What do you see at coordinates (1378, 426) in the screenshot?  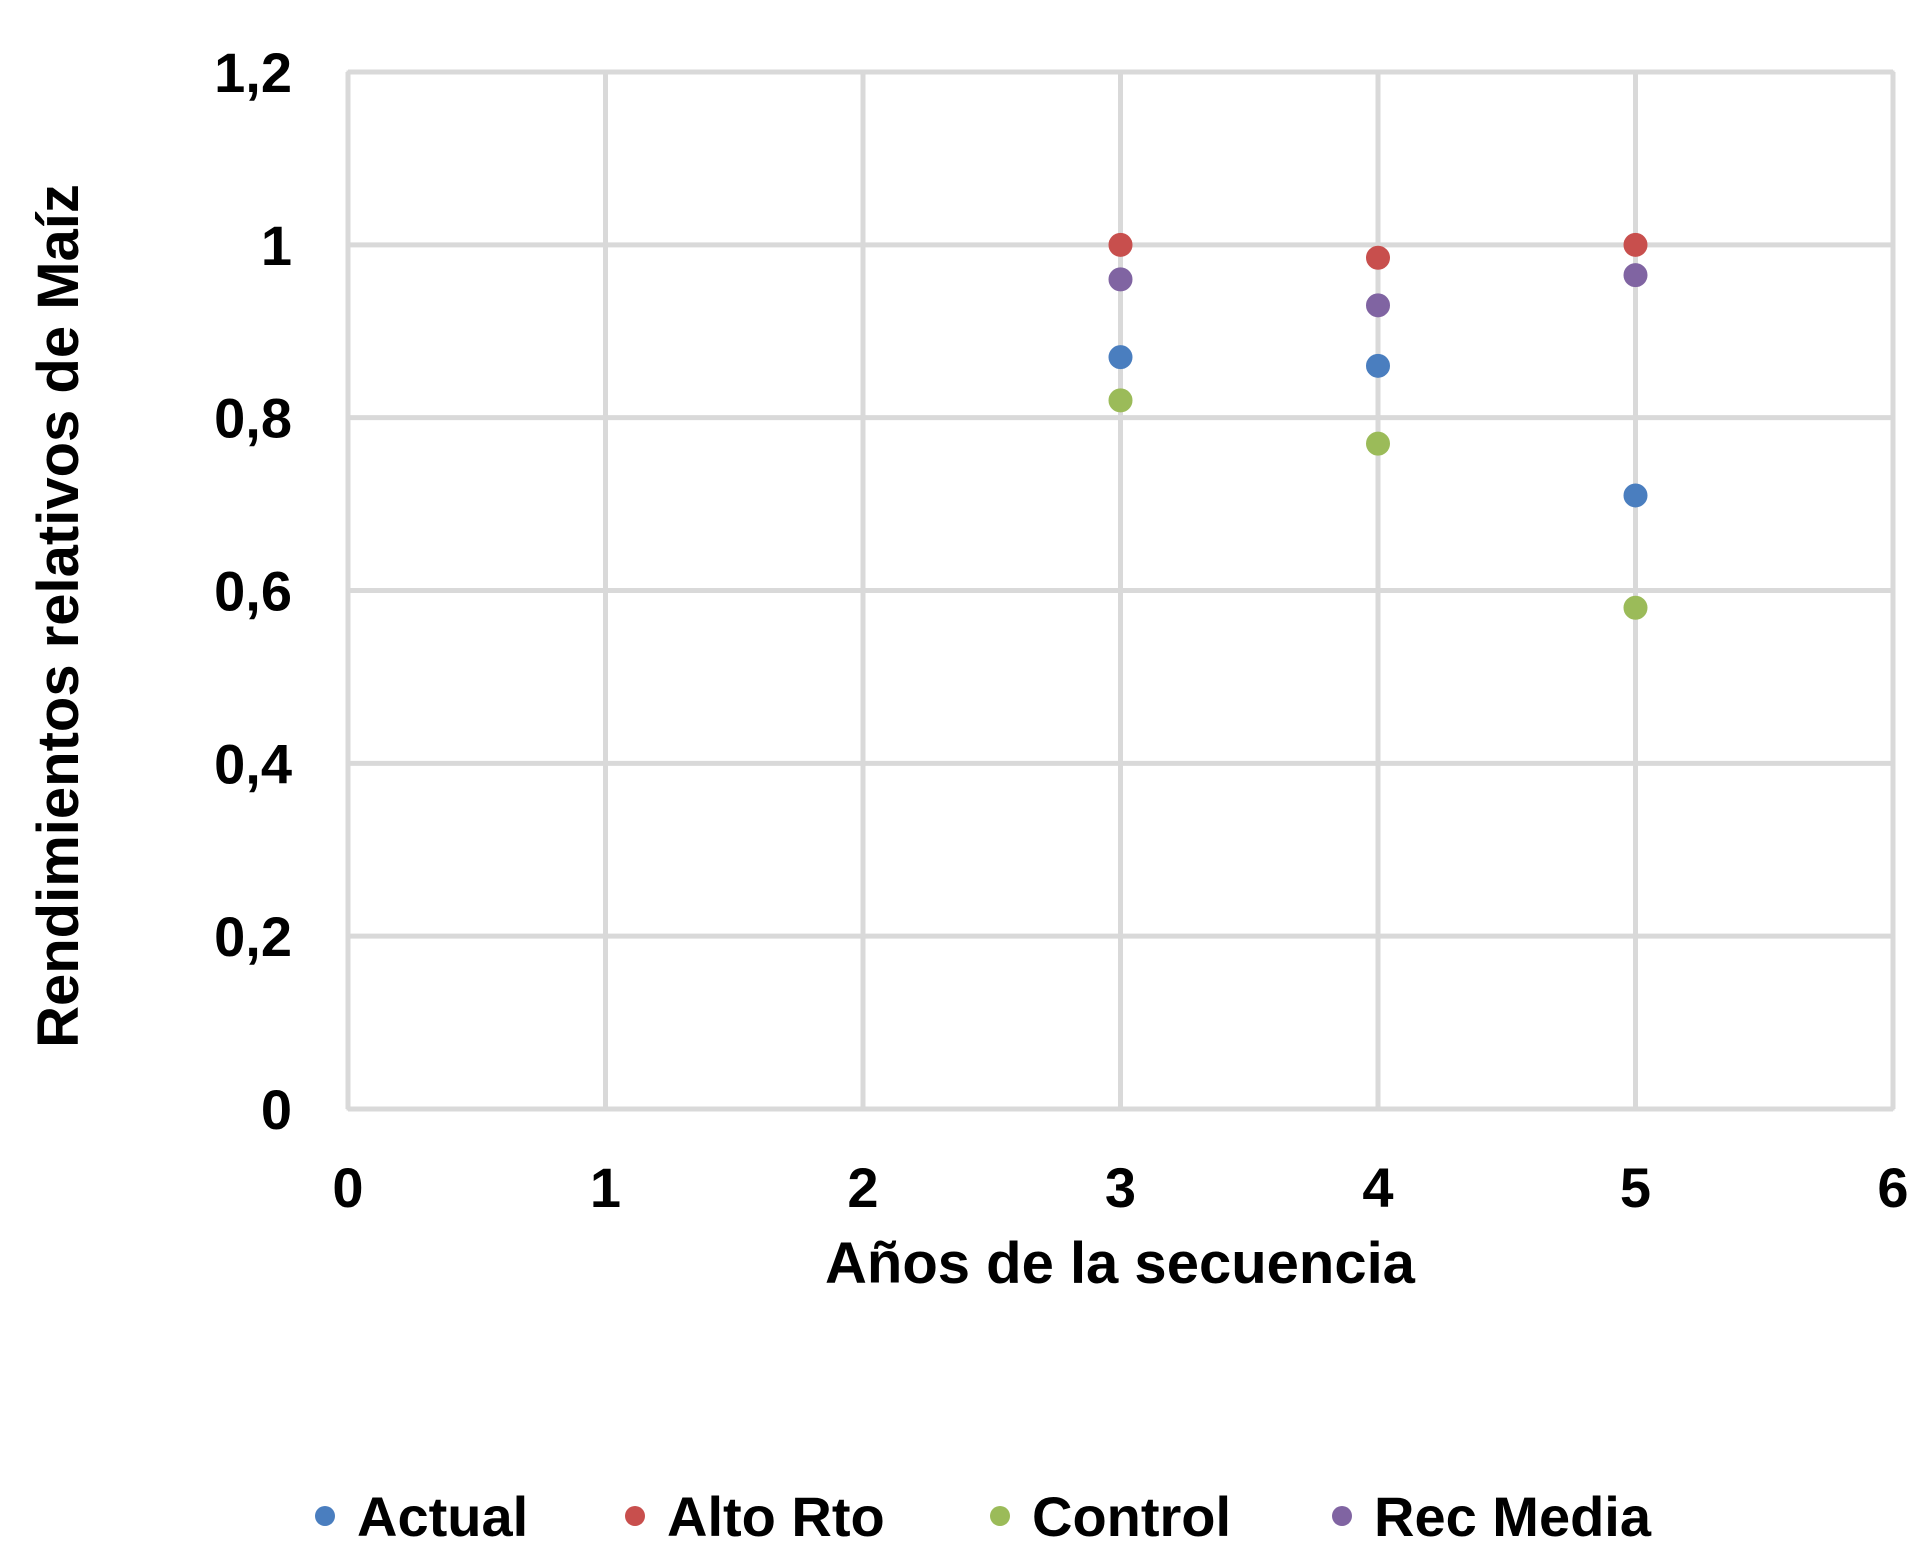 I see `data-points` at bounding box center [1378, 426].